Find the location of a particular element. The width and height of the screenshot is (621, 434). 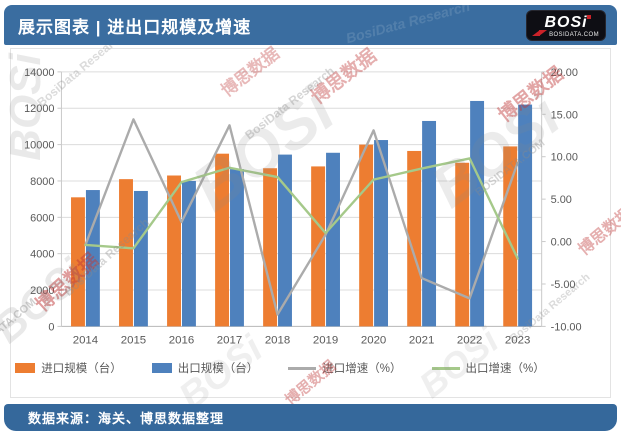

legend-item-export-scale: 出口规模（台） is located at coordinates (205, 368).